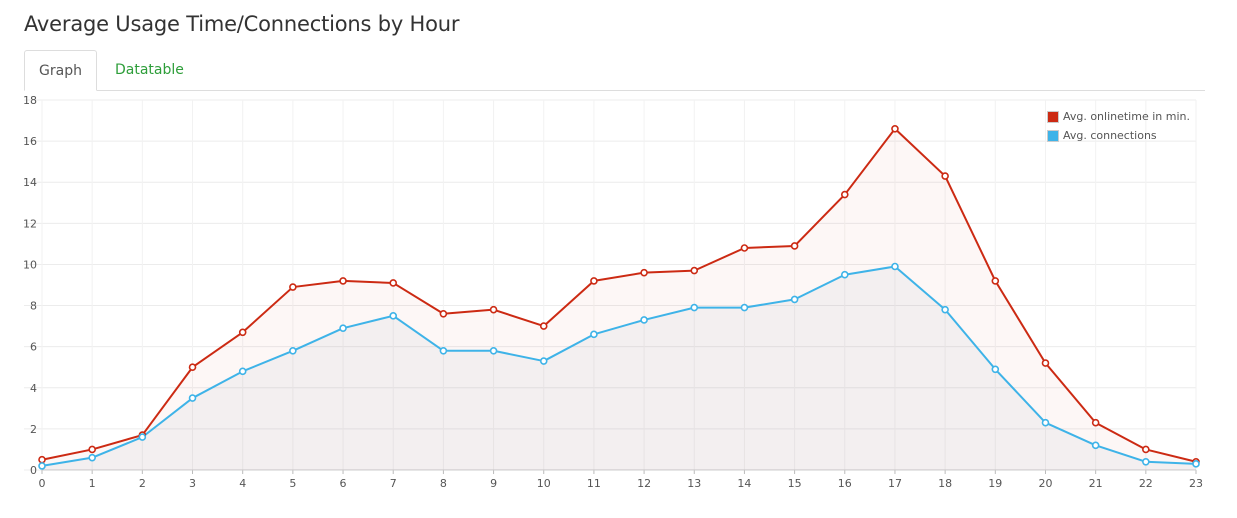  Describe the element at coordinates (493, 483) in the screenshot. I see `x-tick-label: 9` at that location.